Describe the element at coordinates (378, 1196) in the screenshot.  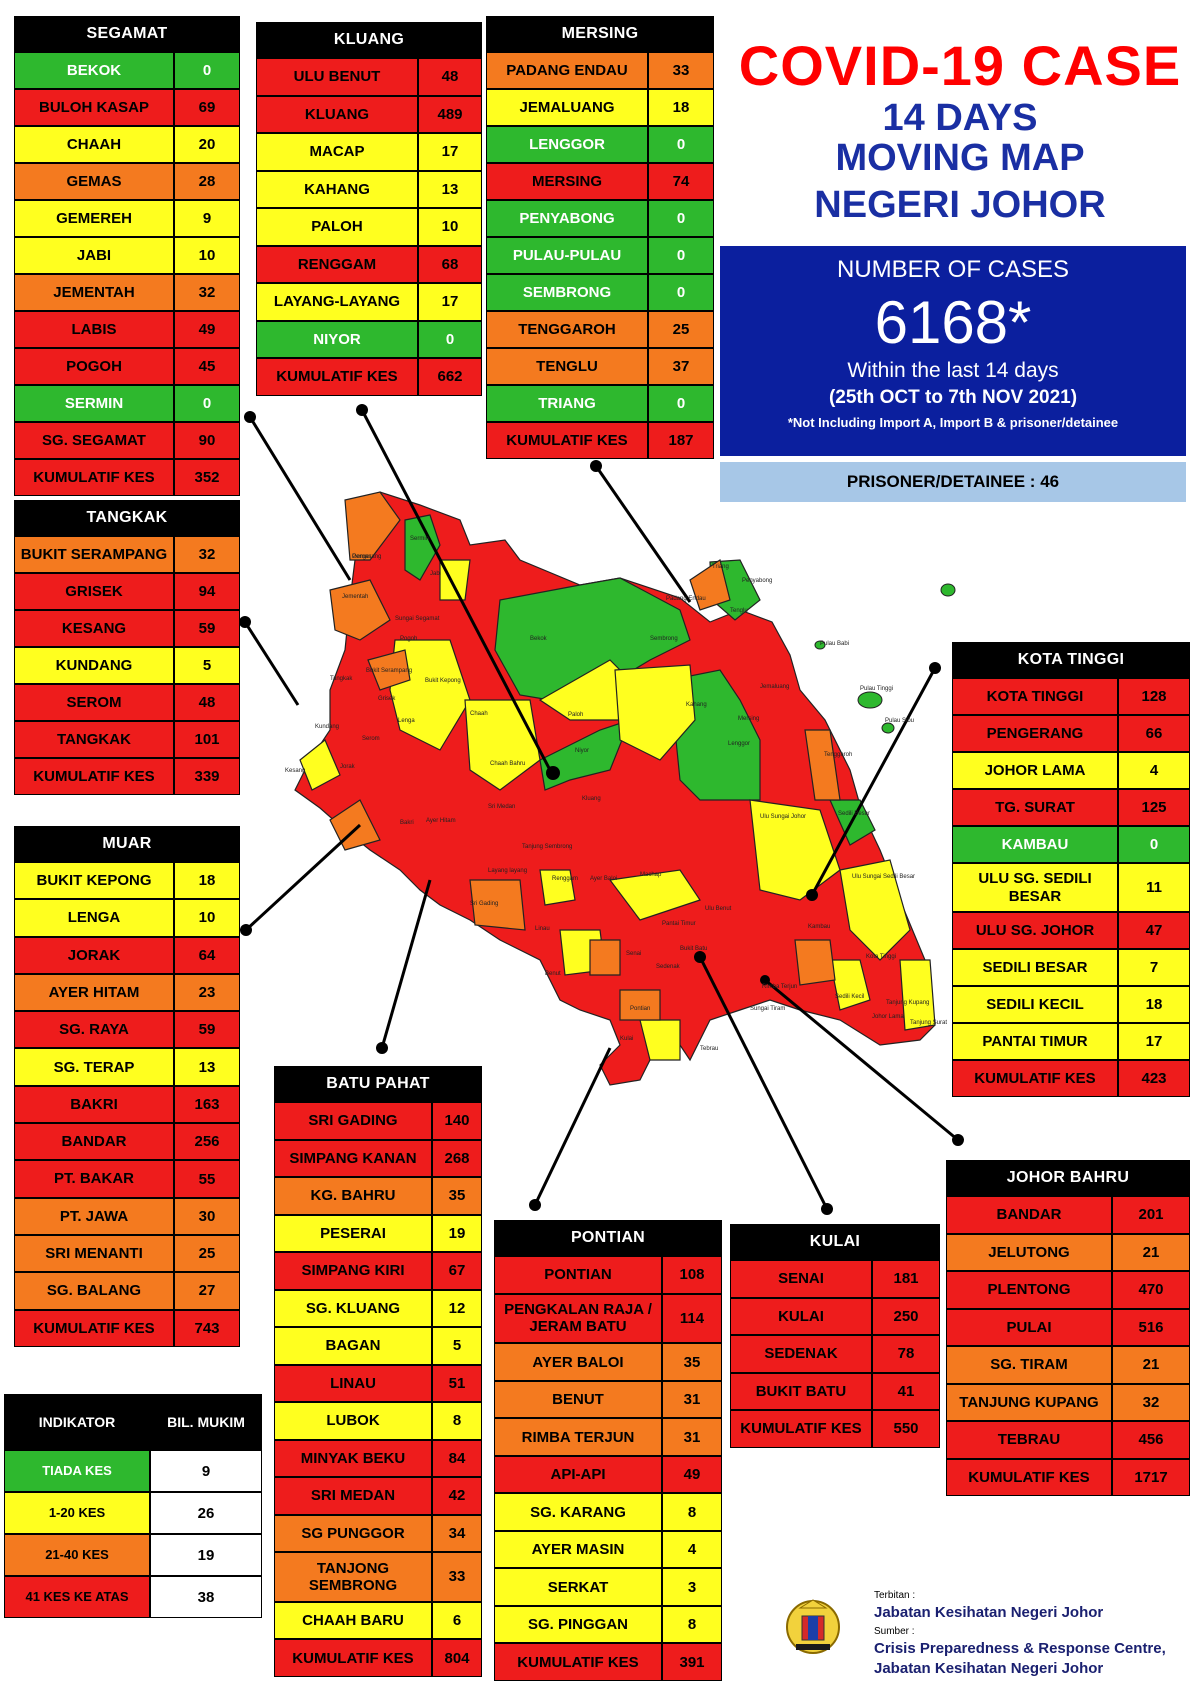
I see `mukim-row: KG. BAHRU 35` at that location.